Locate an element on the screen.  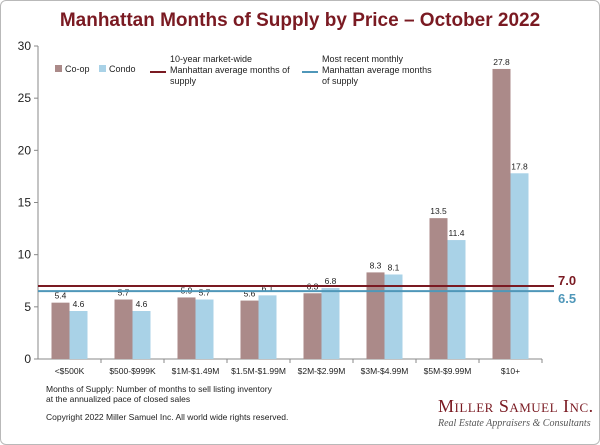
x-tick-label: $5M-$9.99M is located at coordinates (448, 371).